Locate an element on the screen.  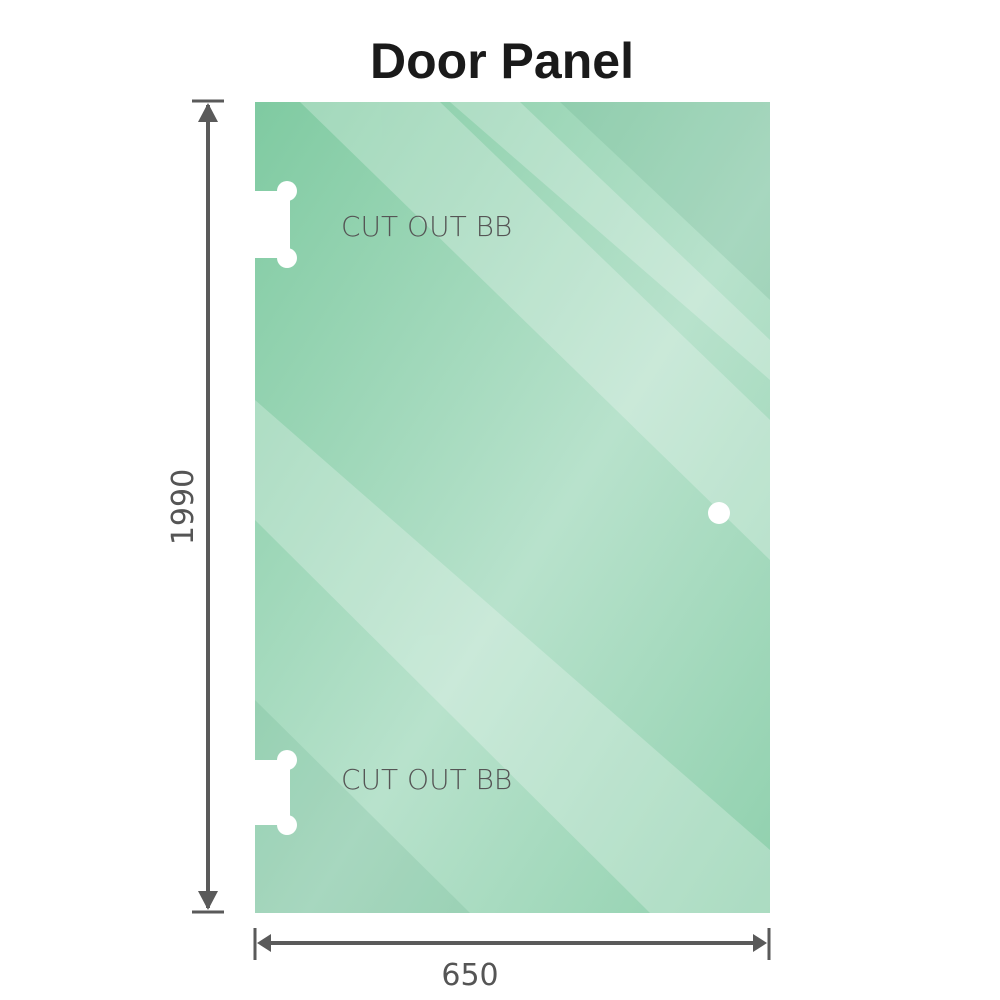
cutout-label-top: CUT OUT BB is located at coordinates (426, 226).